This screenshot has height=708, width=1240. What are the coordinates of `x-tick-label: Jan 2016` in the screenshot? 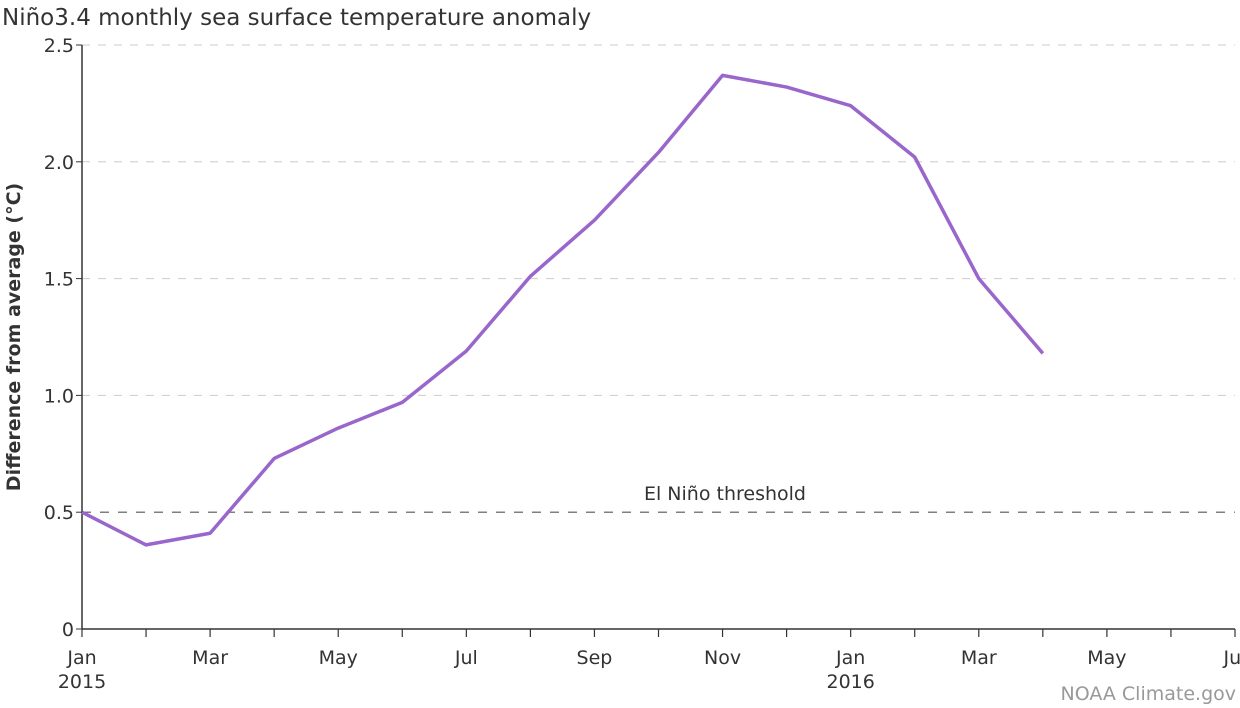 It's located at (850, 670).